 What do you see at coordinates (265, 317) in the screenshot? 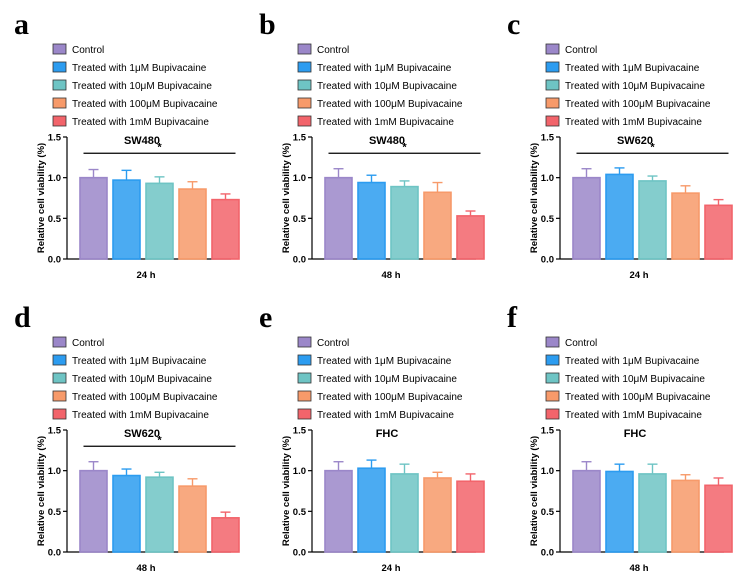
I see `panel-letter: e` at bounding box center [265, 317].